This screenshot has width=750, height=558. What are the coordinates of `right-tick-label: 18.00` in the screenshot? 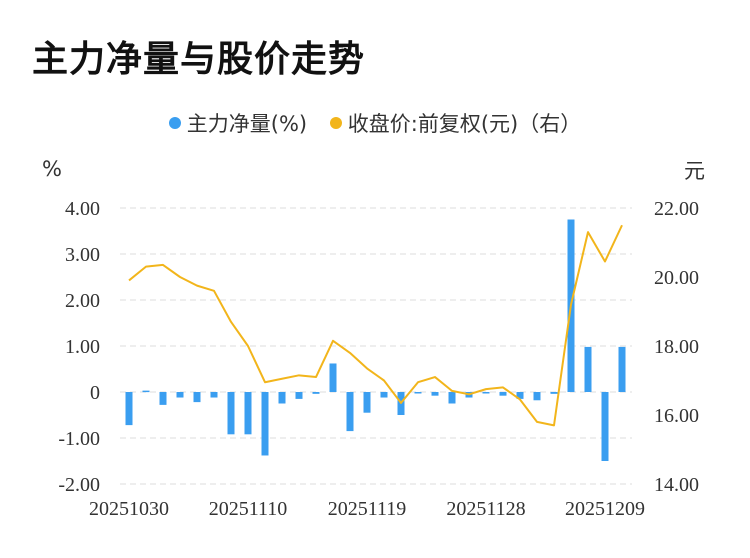 It's located at (676, 347).